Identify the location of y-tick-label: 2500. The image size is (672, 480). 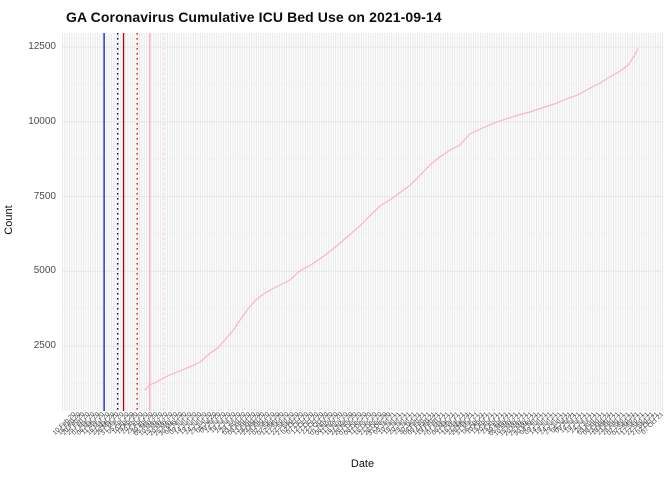
(44, 345).